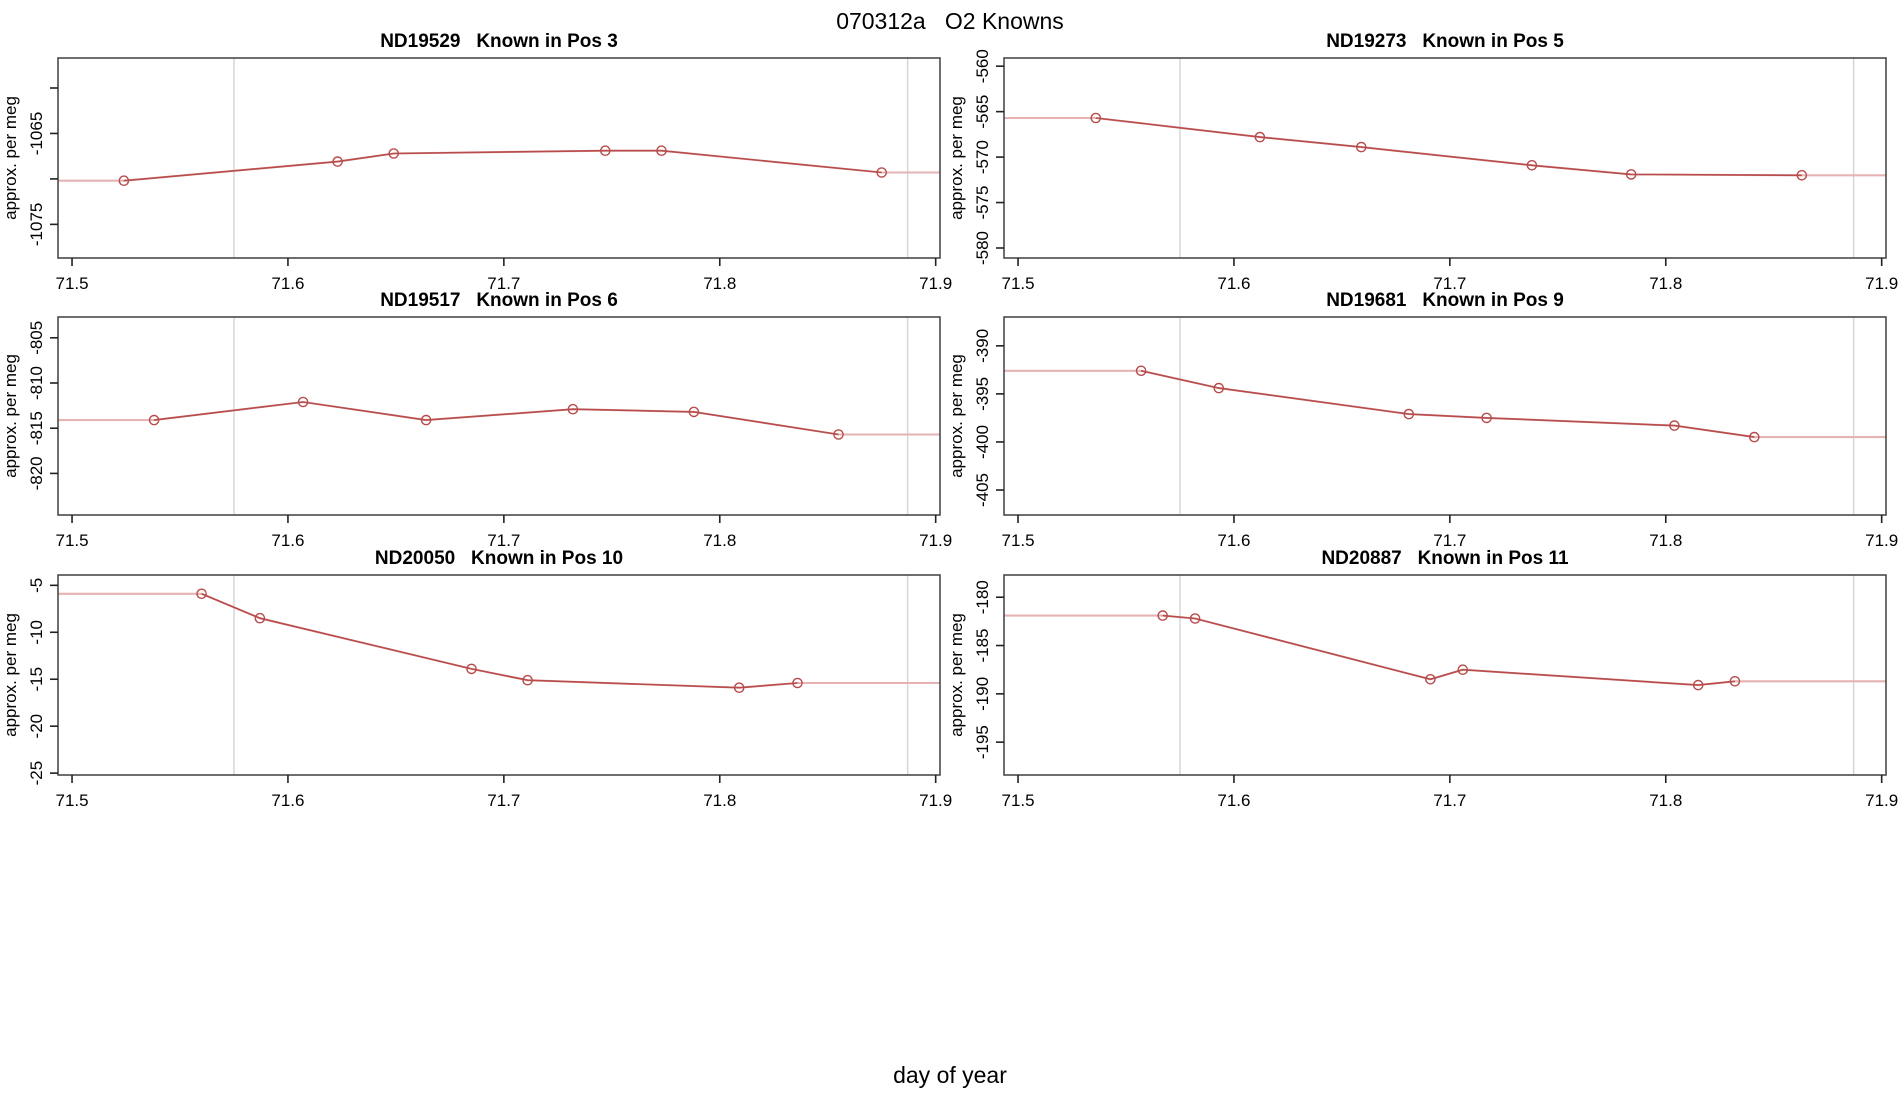 The width and height of the screenshot is (1900, 1100). What do you see at coordinates (36, 726) in the screenshot?
I see `y-tick-label: -20` at bounding box center [36, 726].